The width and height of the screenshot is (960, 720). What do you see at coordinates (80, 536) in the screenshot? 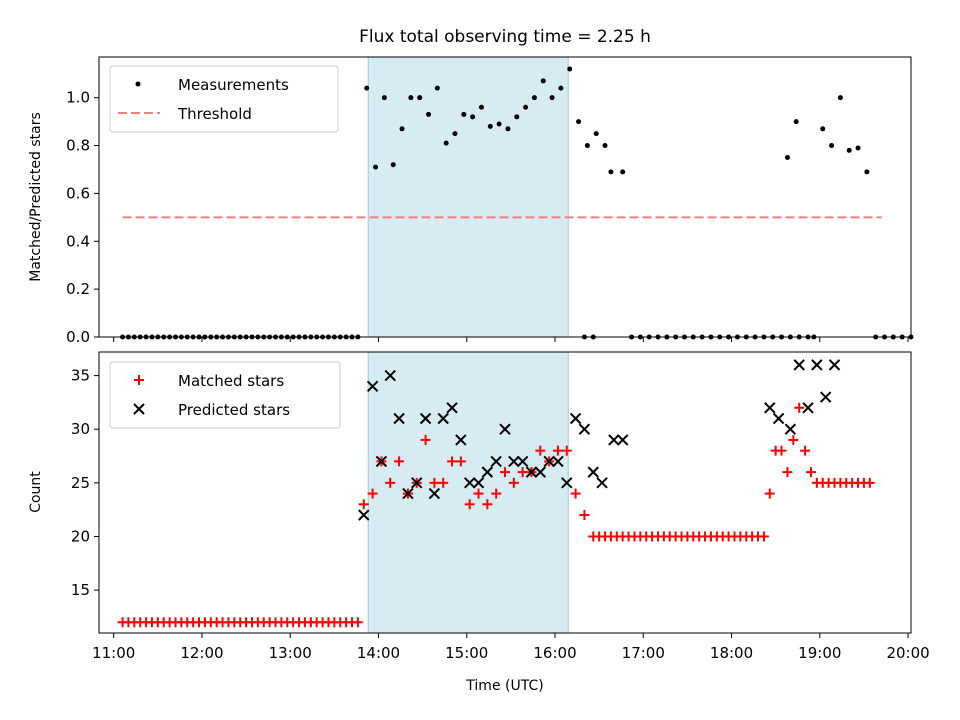
I see `bottom-y-tick-label: 20` at bounding box center [80, 536].